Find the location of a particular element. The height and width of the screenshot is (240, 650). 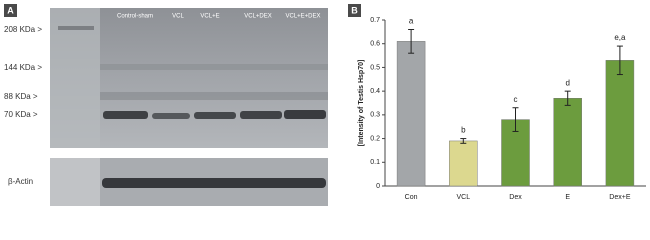

y-tick-label: 0.4 is located at coordinates (375, 91).